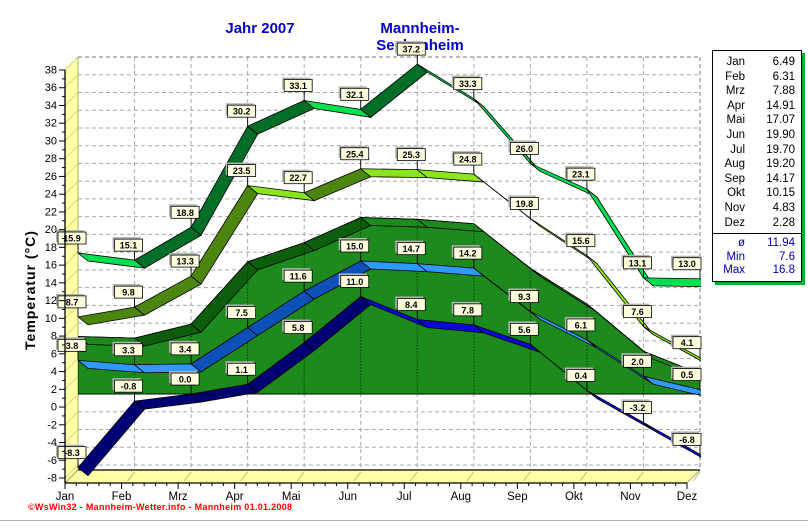 The width and height of the screenshot is (808, 531). Describe the element at coordinates (412, 50) in the screenshot. I see `svg-text: 37.2` at that location.